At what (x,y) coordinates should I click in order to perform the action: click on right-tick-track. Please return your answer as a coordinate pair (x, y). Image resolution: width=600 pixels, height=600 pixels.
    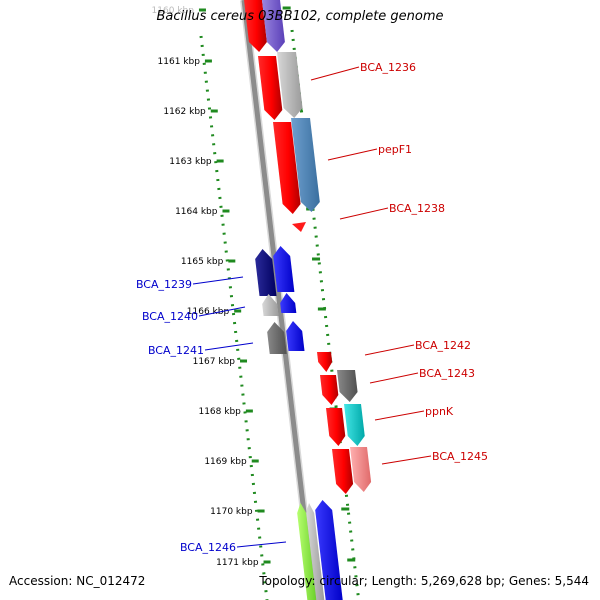
    Looking at the image, I should click on (325, 314).